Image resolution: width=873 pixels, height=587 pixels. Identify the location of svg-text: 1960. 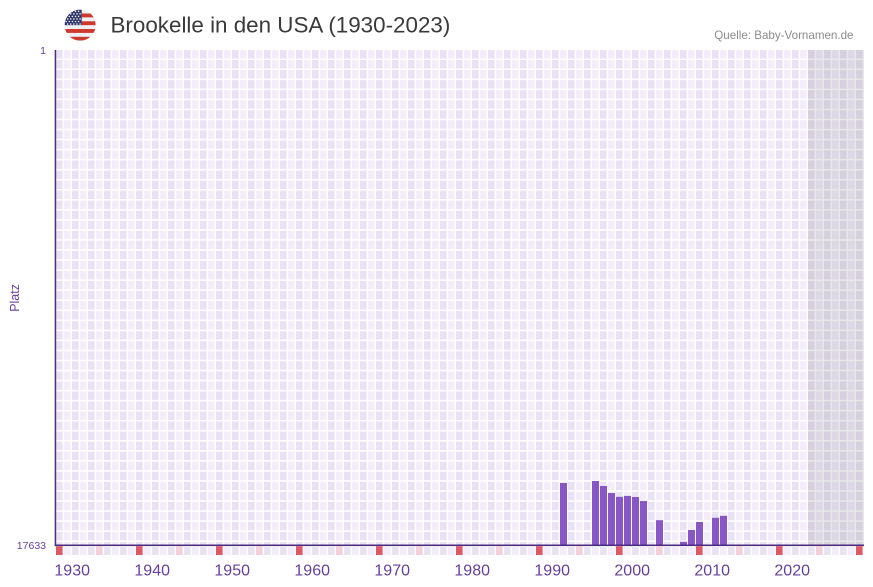
(312, 571).